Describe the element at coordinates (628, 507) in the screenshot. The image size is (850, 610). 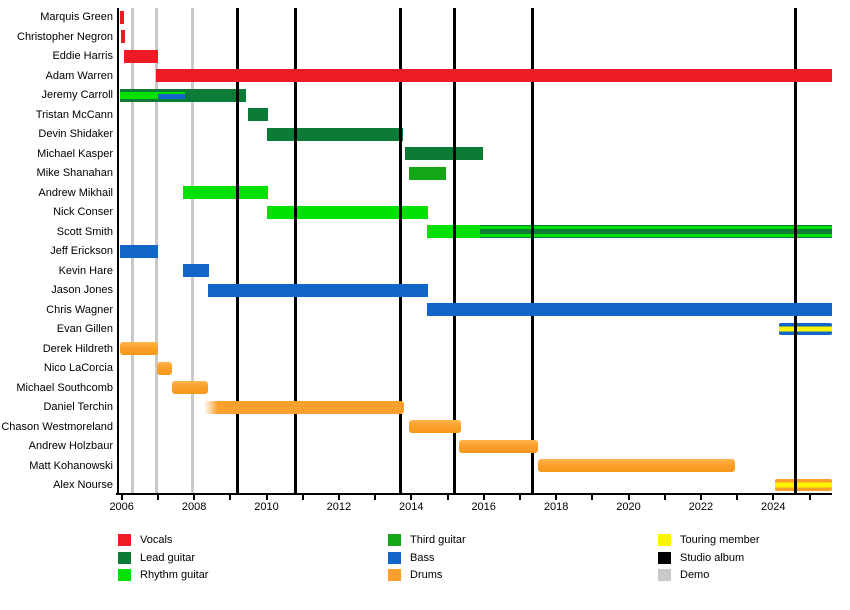
I see `axis-year-label: 2020` at that location.